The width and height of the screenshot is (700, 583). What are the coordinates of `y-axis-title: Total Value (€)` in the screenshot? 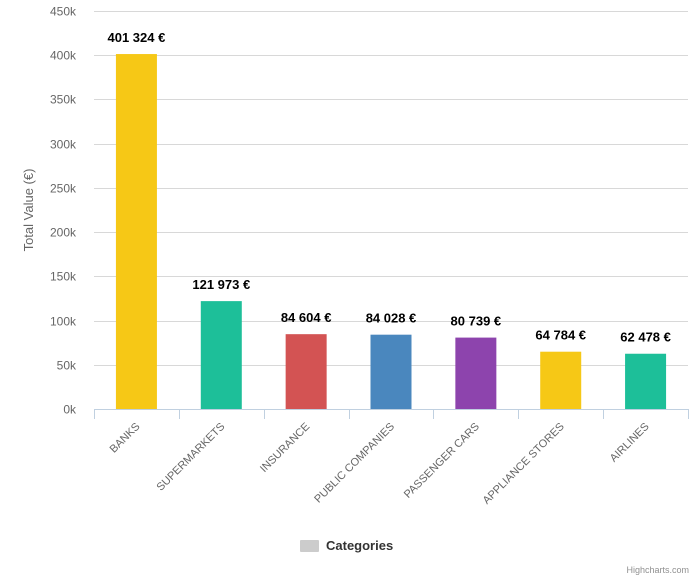 It's located at (28, 210).